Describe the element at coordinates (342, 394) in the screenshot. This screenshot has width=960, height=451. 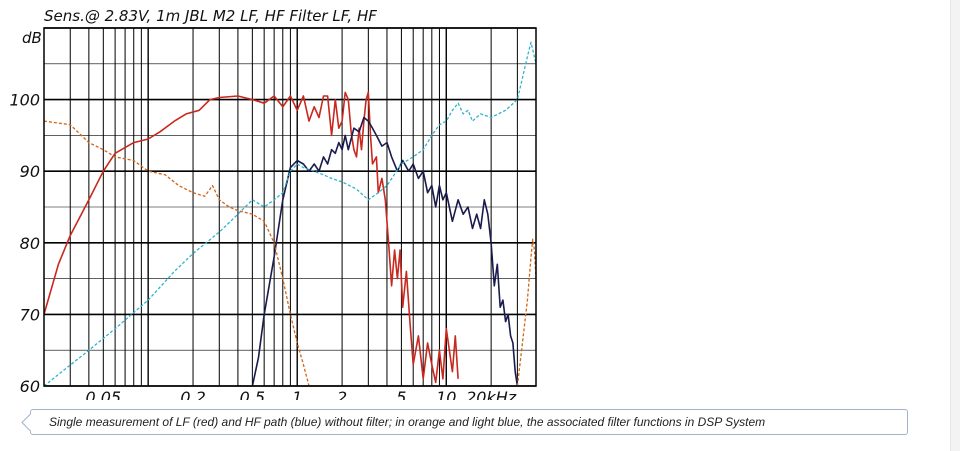
I see `x-tick-label: 2` at that location.